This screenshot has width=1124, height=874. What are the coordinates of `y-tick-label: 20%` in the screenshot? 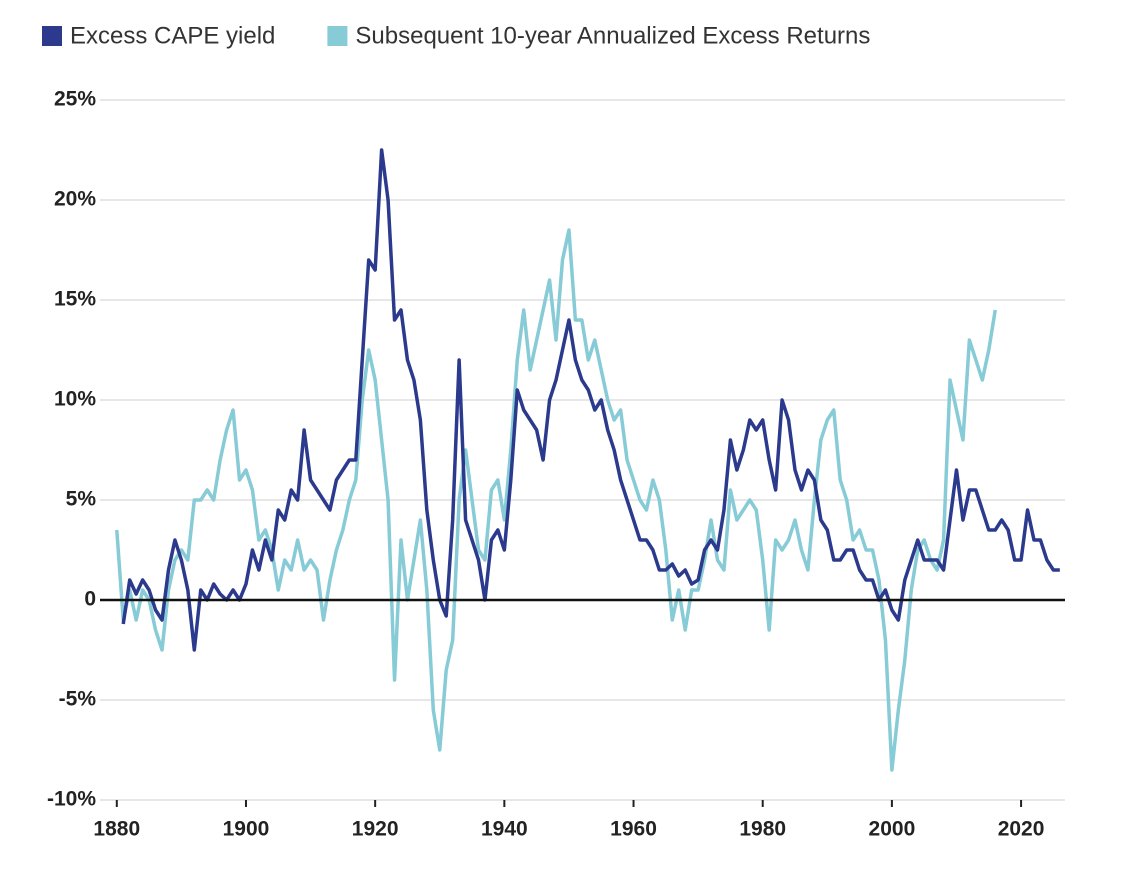 It's located at (75, 199).